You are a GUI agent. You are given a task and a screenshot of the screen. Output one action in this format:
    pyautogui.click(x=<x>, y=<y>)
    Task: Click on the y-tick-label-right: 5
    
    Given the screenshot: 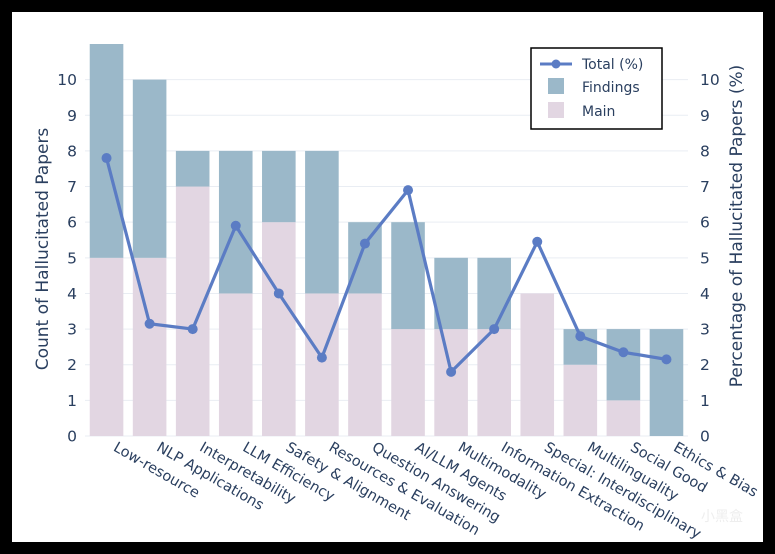 What is the action you would take?
    pyautogui.click(x=705, y=258)
    